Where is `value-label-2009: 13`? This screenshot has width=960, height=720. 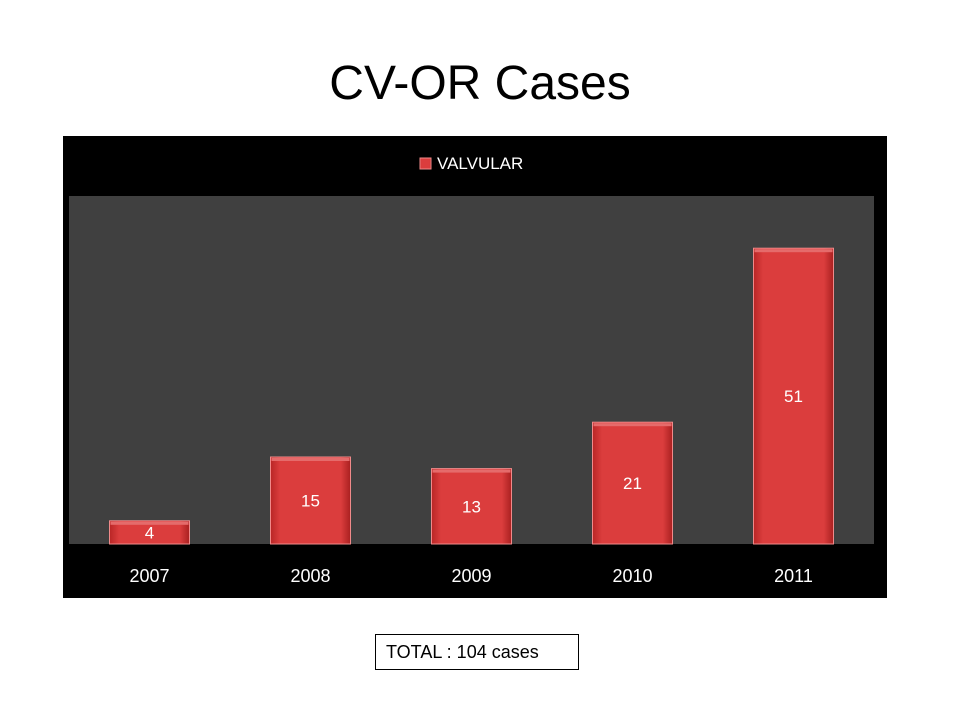 value-label-2009: 13 is located at coordinates (471, 506).